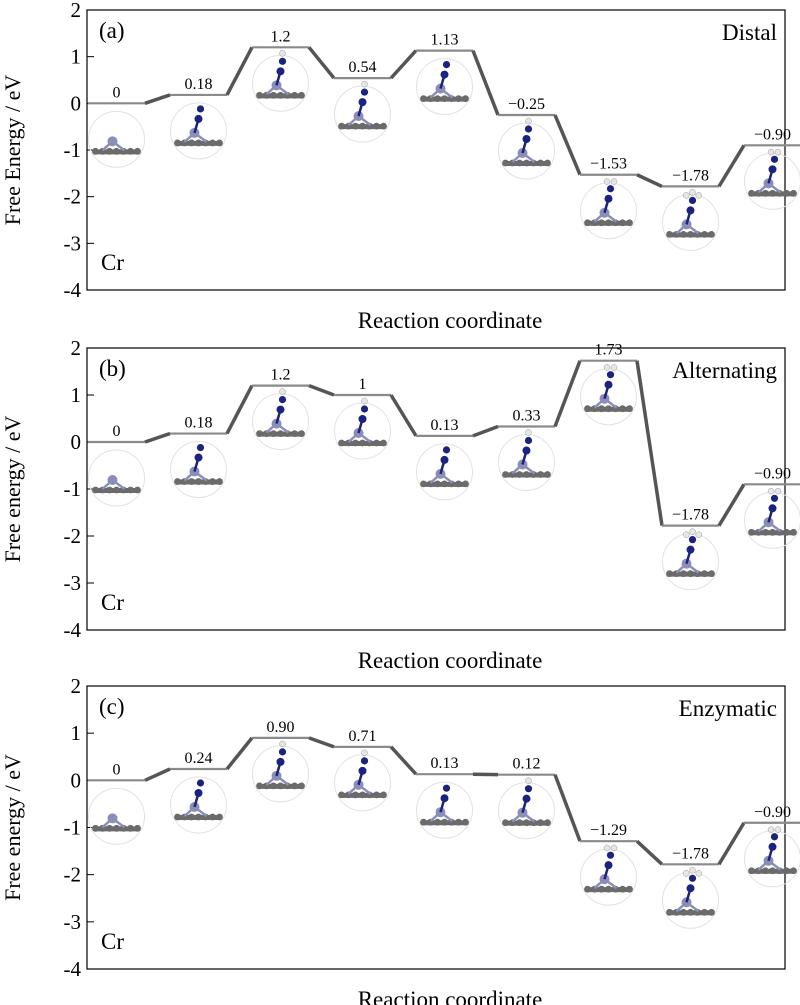  I want to click on metal-label: Cr, so click(112, 262).